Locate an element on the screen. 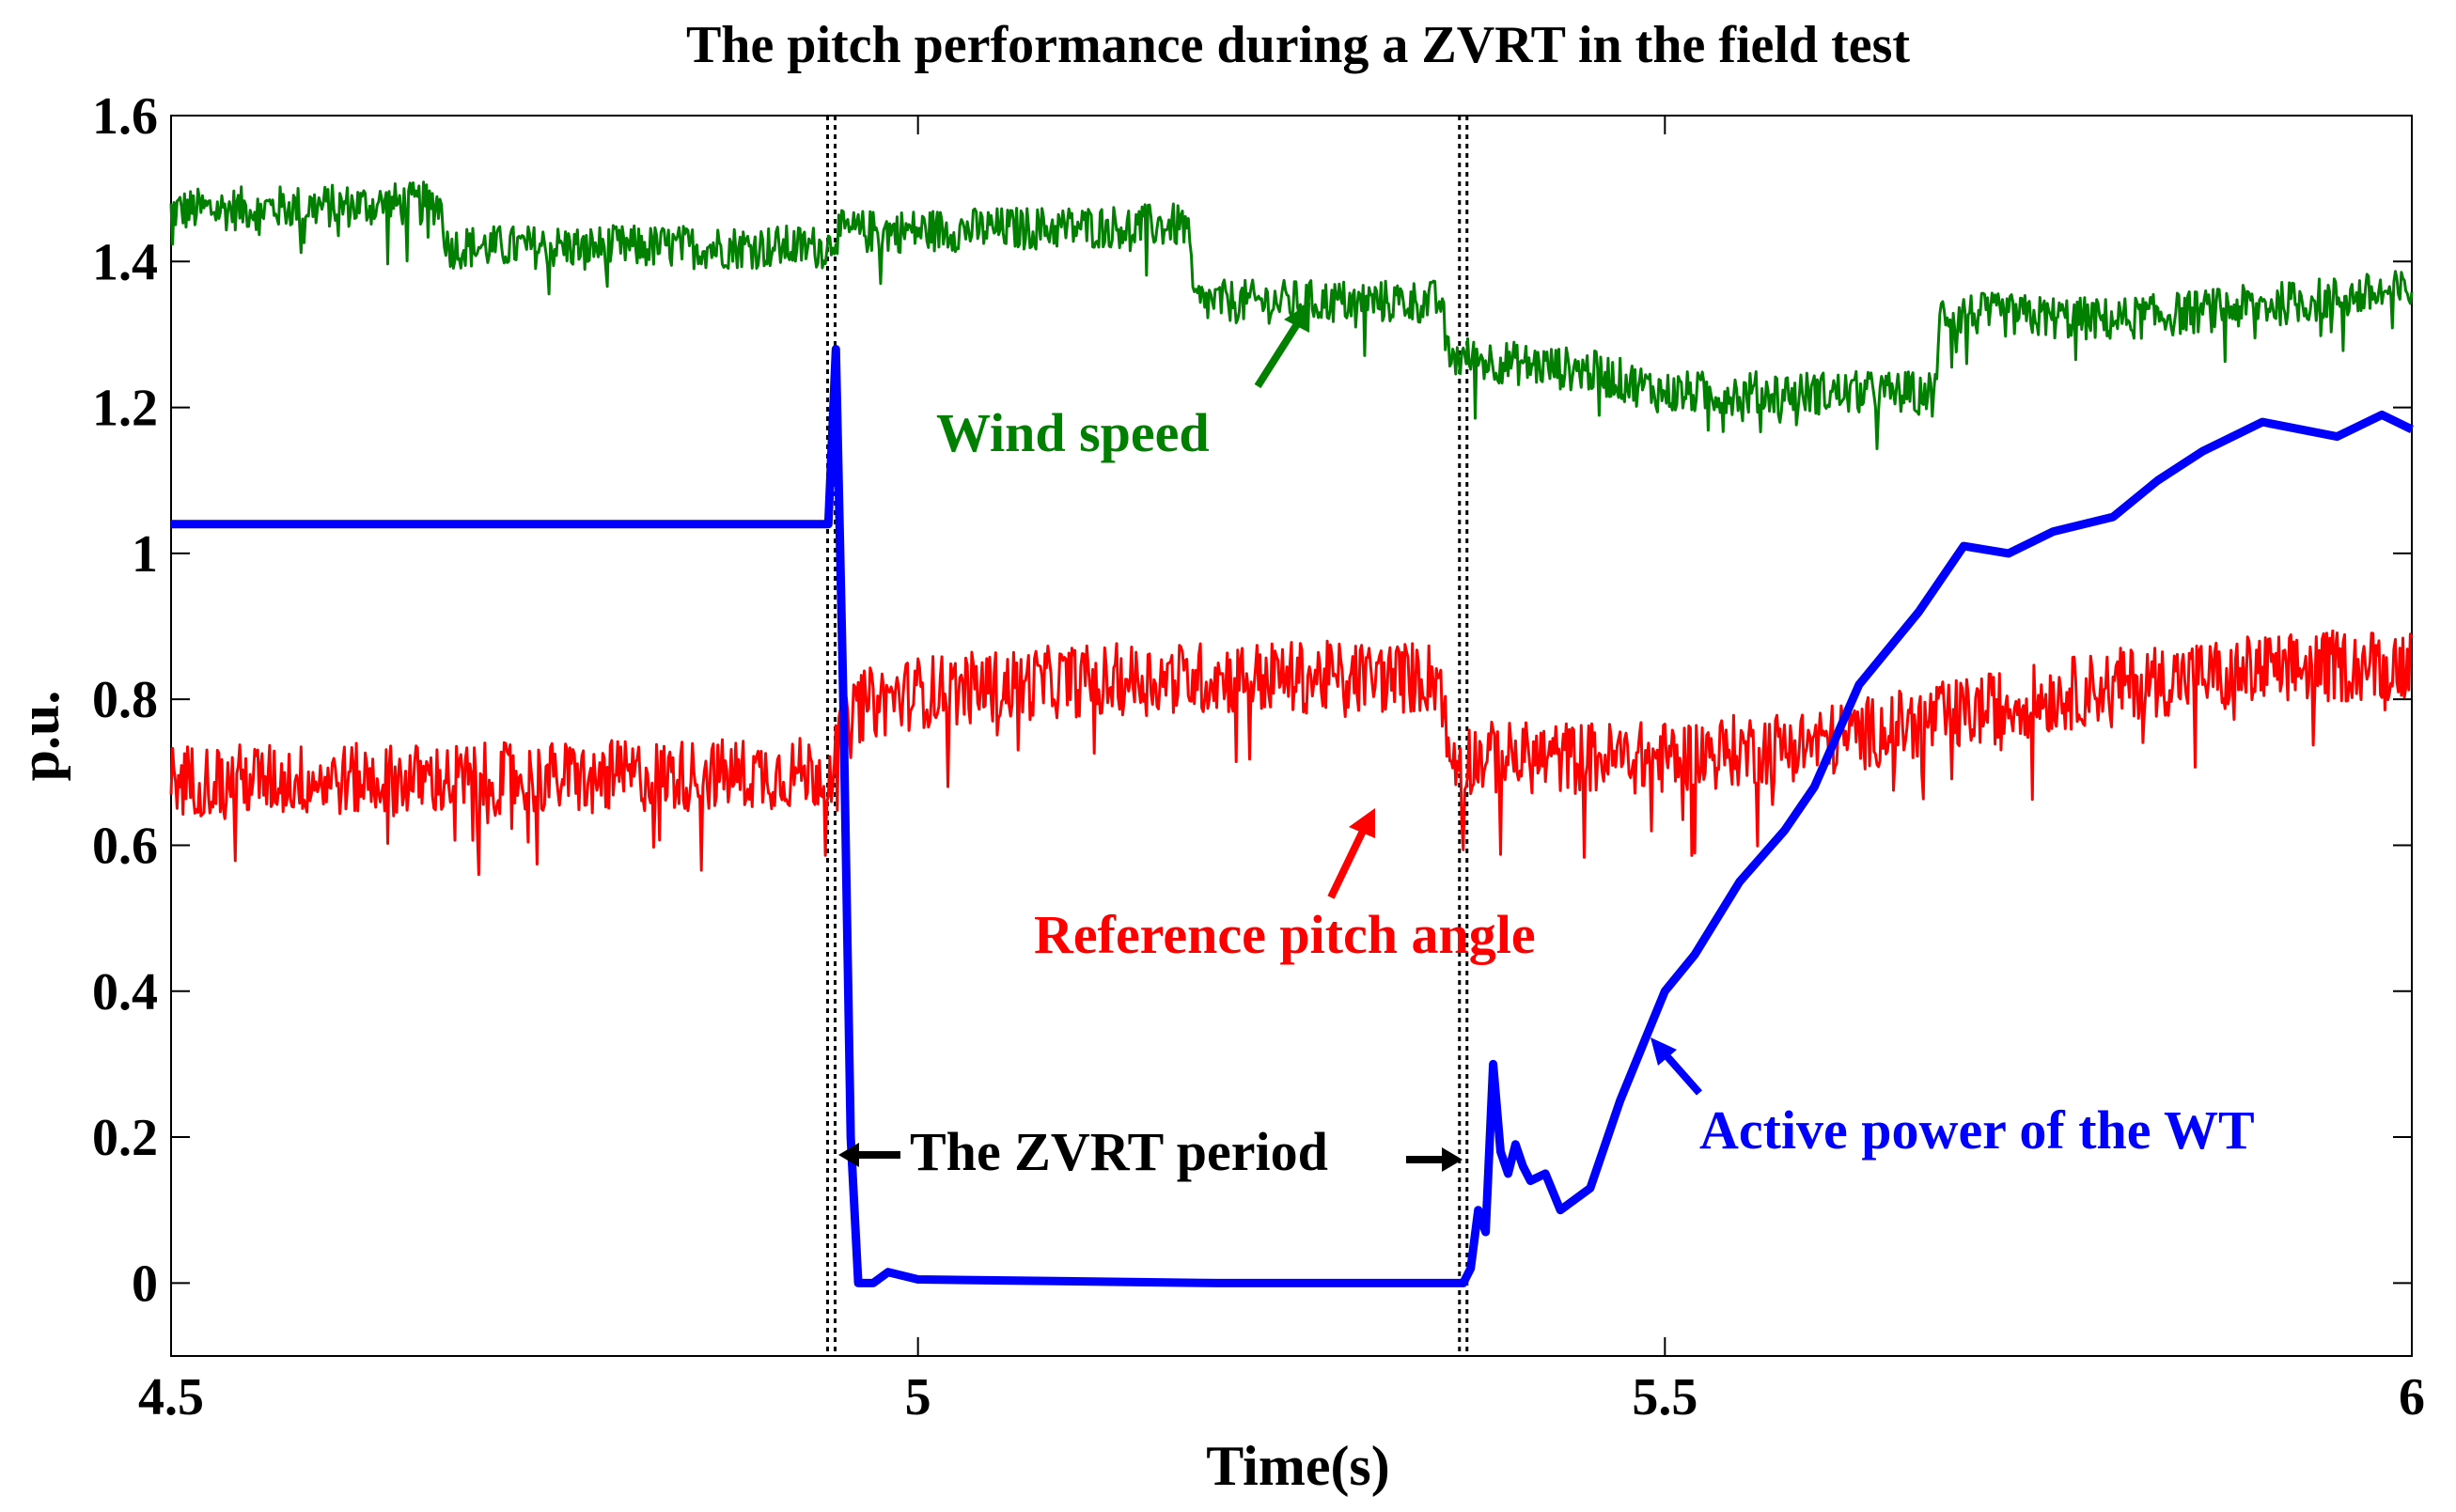 This screenshot has width=2456, height=1512. y-tick-label: 1.6 is located at coordinates (125, 116).